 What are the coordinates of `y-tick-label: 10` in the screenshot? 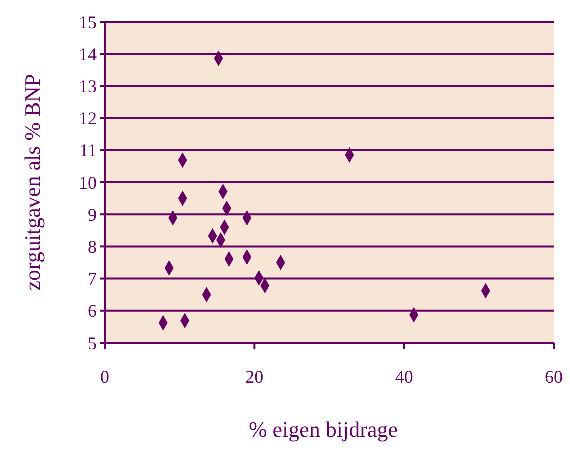 It's located at (88, 182).